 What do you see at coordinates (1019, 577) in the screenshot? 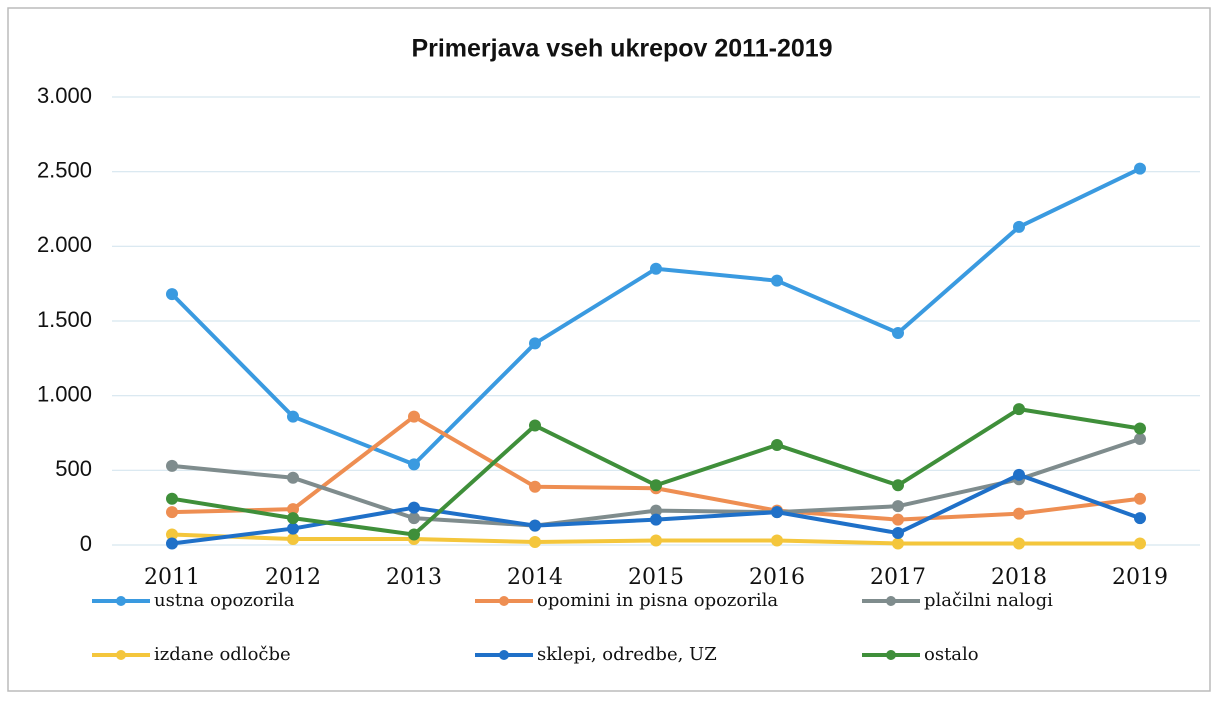
I see `x-tick-label: 2018` at bounding box center [1019, 577].